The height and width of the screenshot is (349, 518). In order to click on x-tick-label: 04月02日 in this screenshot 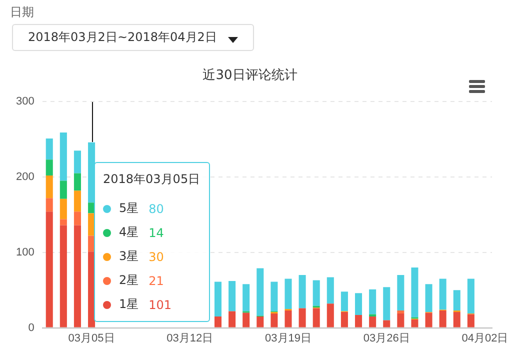, I will do `click(485, 338)`.